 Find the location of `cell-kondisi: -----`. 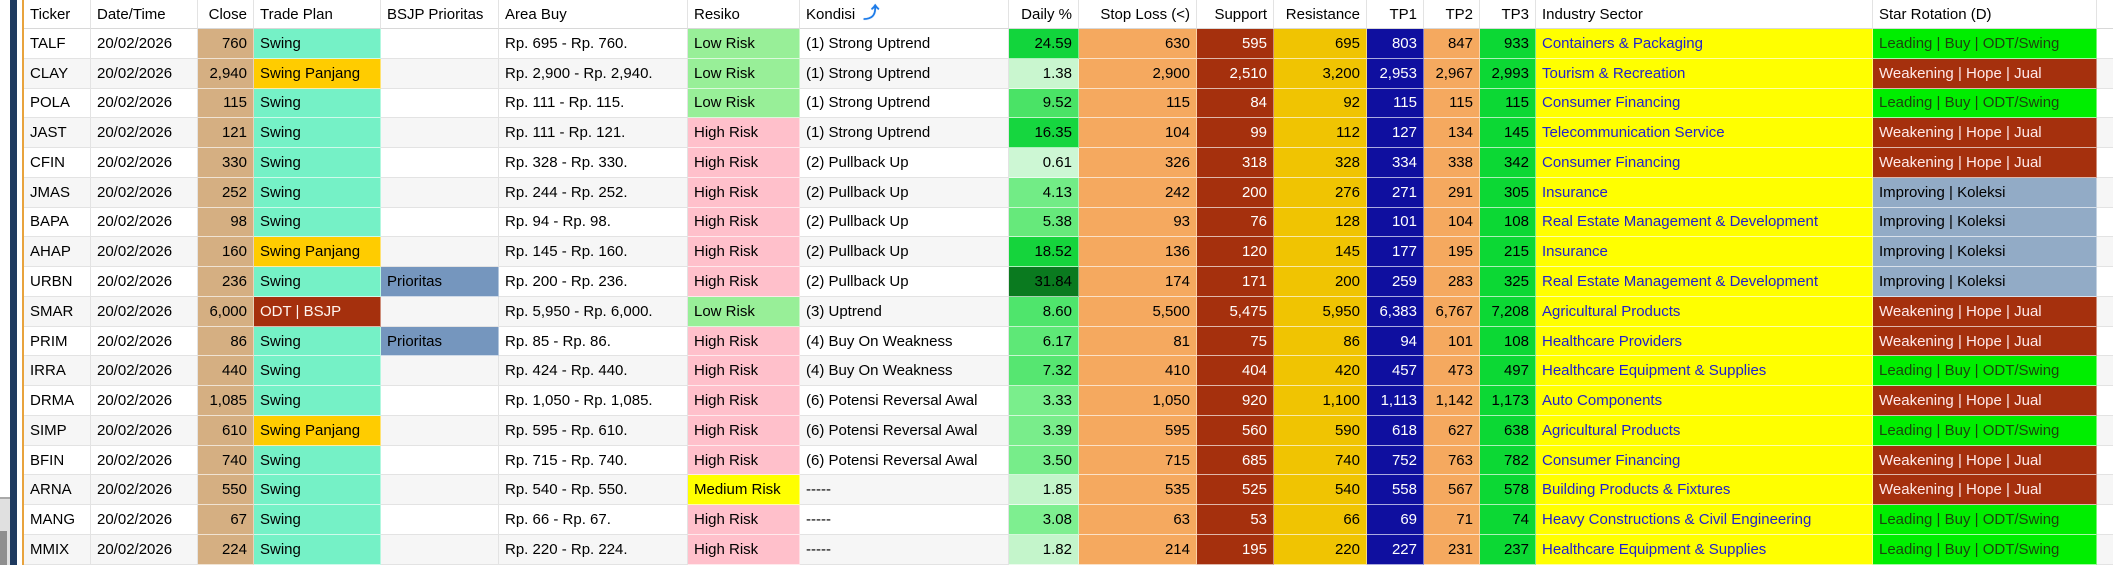

cell-kondisi: ----- is located at coordinates (904, 550).